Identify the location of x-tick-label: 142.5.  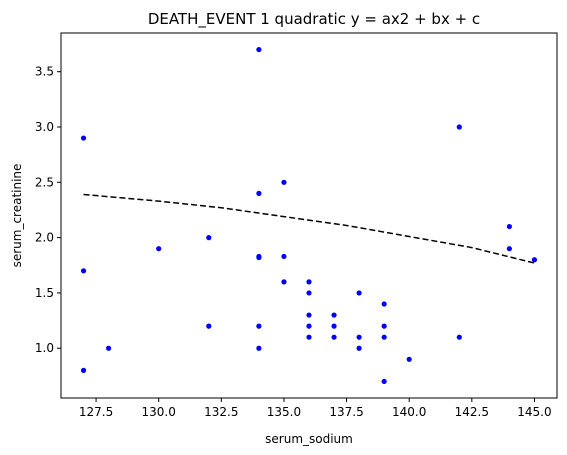
(472, 412).